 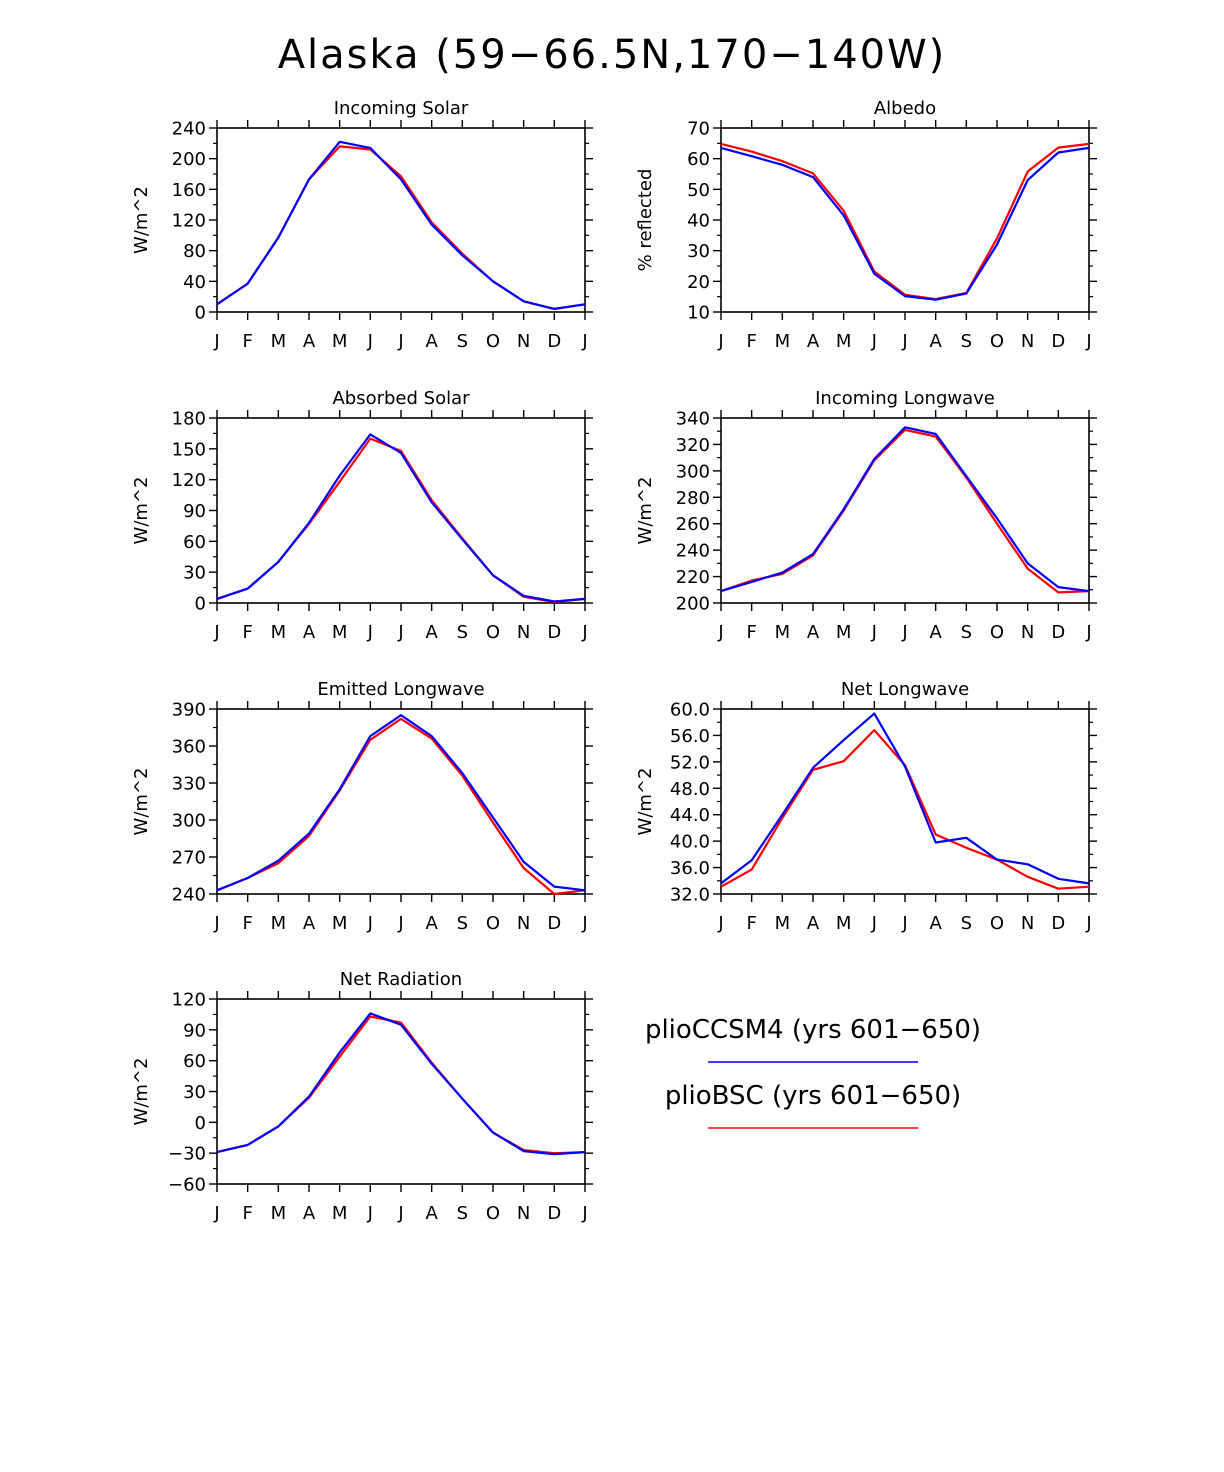 I want to click on y-tick-label: 340, so click(x=693, y=419).